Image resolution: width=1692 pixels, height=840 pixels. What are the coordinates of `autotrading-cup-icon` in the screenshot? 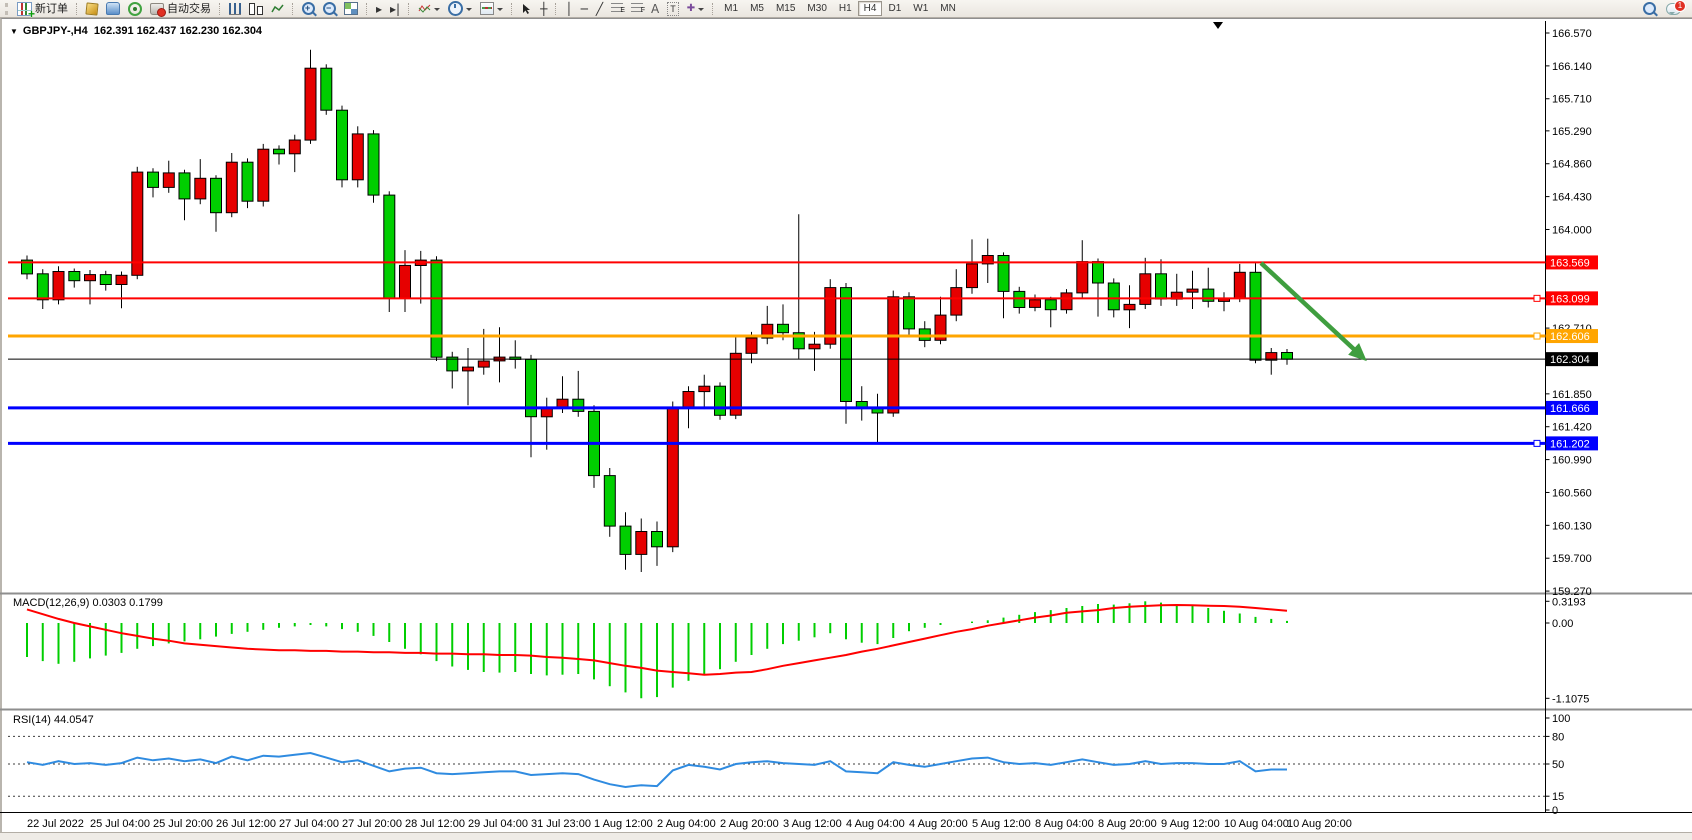 It's located at (158, 9).